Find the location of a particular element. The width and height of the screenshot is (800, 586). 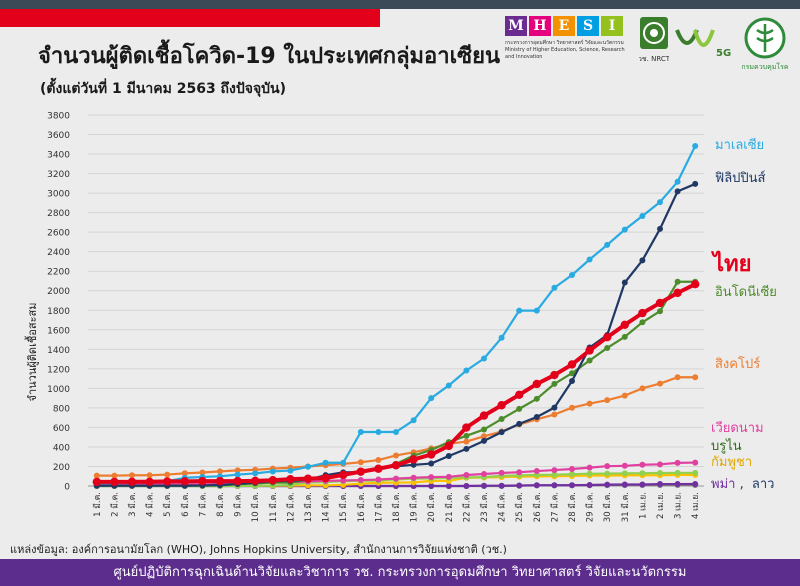

x-tick-label: 30 มี.ค. is located at coordinates (607, 507).